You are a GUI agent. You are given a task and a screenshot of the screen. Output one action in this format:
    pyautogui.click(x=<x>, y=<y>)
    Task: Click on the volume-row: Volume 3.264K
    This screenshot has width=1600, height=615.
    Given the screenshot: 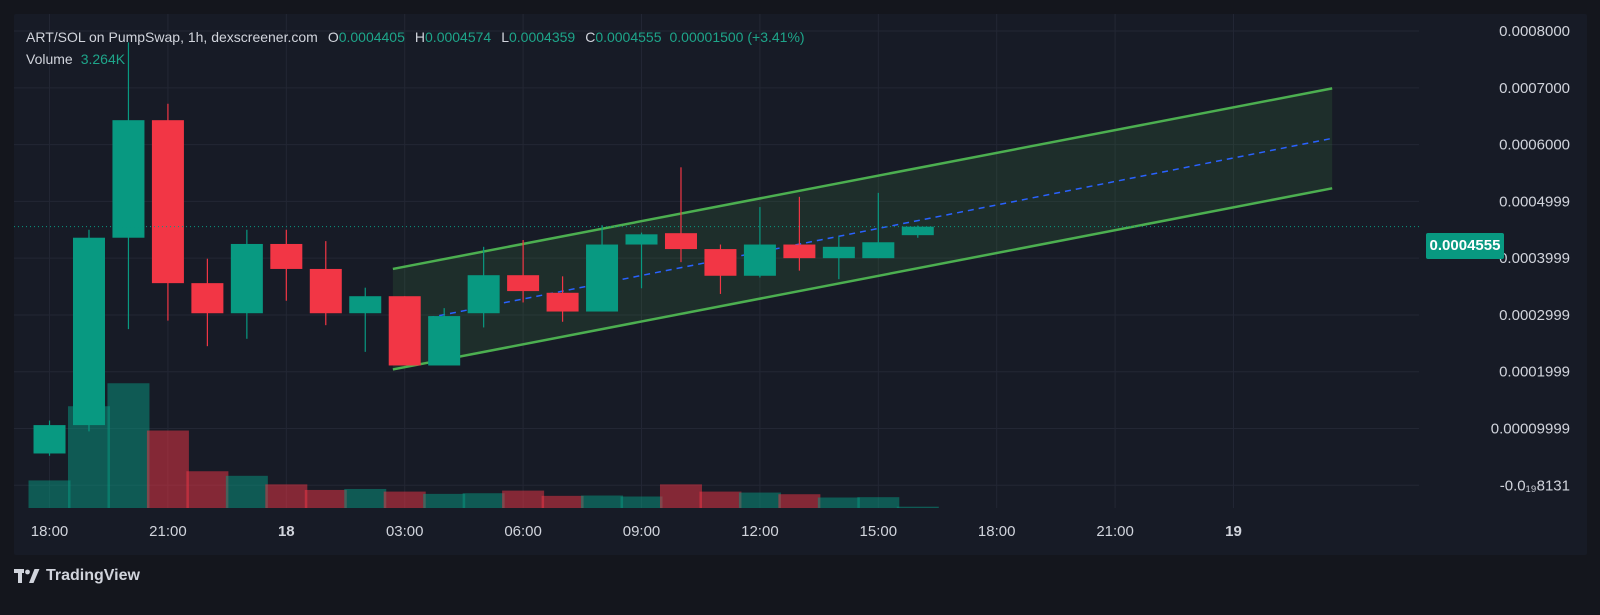 What is the action you would take?
    pyautogui.click(x=415, y=59)
    